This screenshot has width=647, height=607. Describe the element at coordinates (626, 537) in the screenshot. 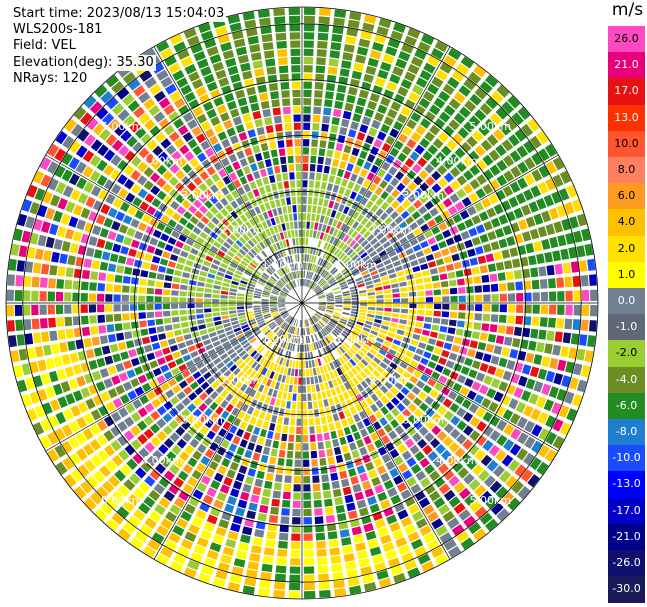

I see `colorbar-swatch` at that location.